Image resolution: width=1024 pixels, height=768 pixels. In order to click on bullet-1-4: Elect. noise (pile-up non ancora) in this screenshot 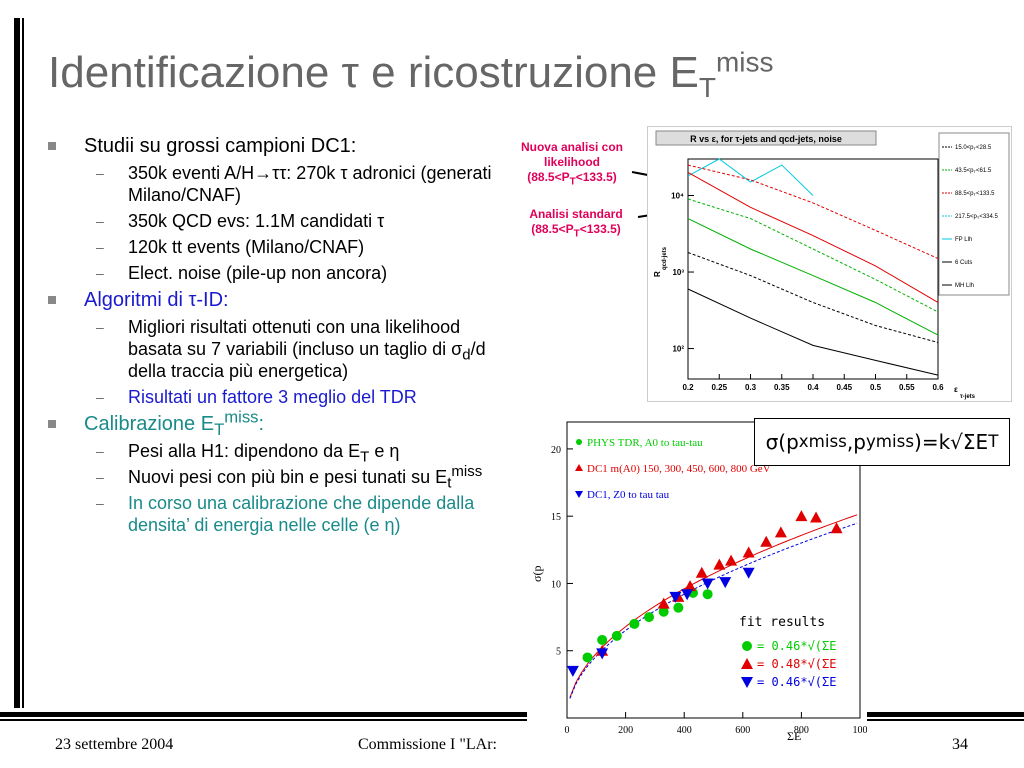, I will do `click(279, 273)`.